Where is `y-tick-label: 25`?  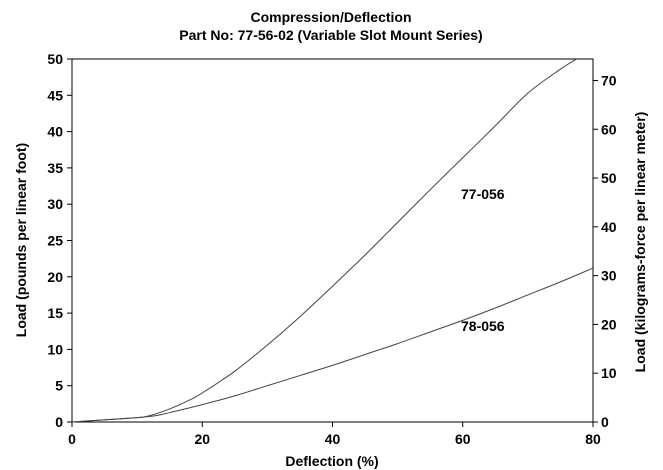
y-tick-label: 25 is located at coordinates (55, 241).